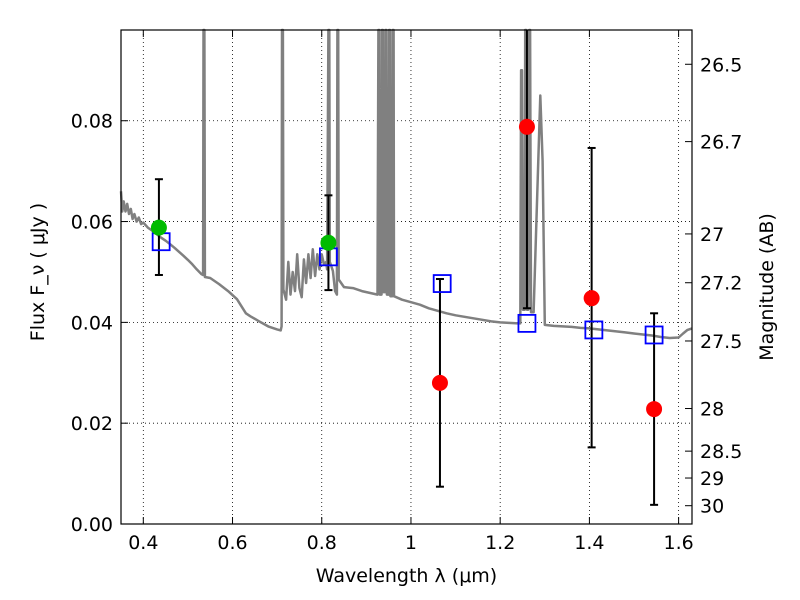 The image size is (800, 600). I want to click on y-tick-labels: 0.00 0.02 0.04 0.06 0.08, so click(92, 323).